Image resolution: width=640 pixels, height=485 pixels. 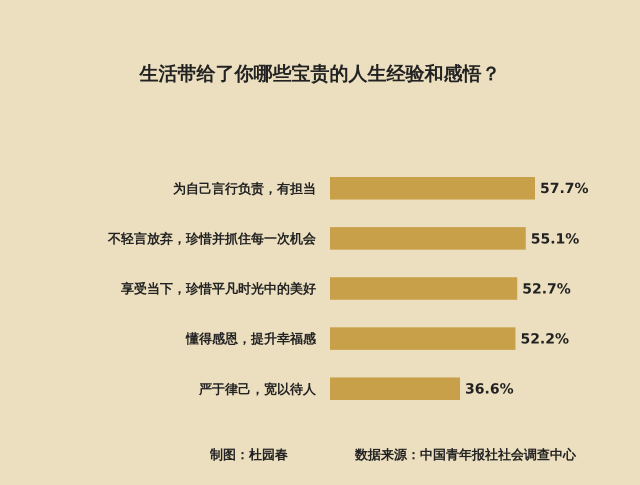 I want to click on y-tick-label: 为自己言行负责，有担当, so click(x=244, y=188).